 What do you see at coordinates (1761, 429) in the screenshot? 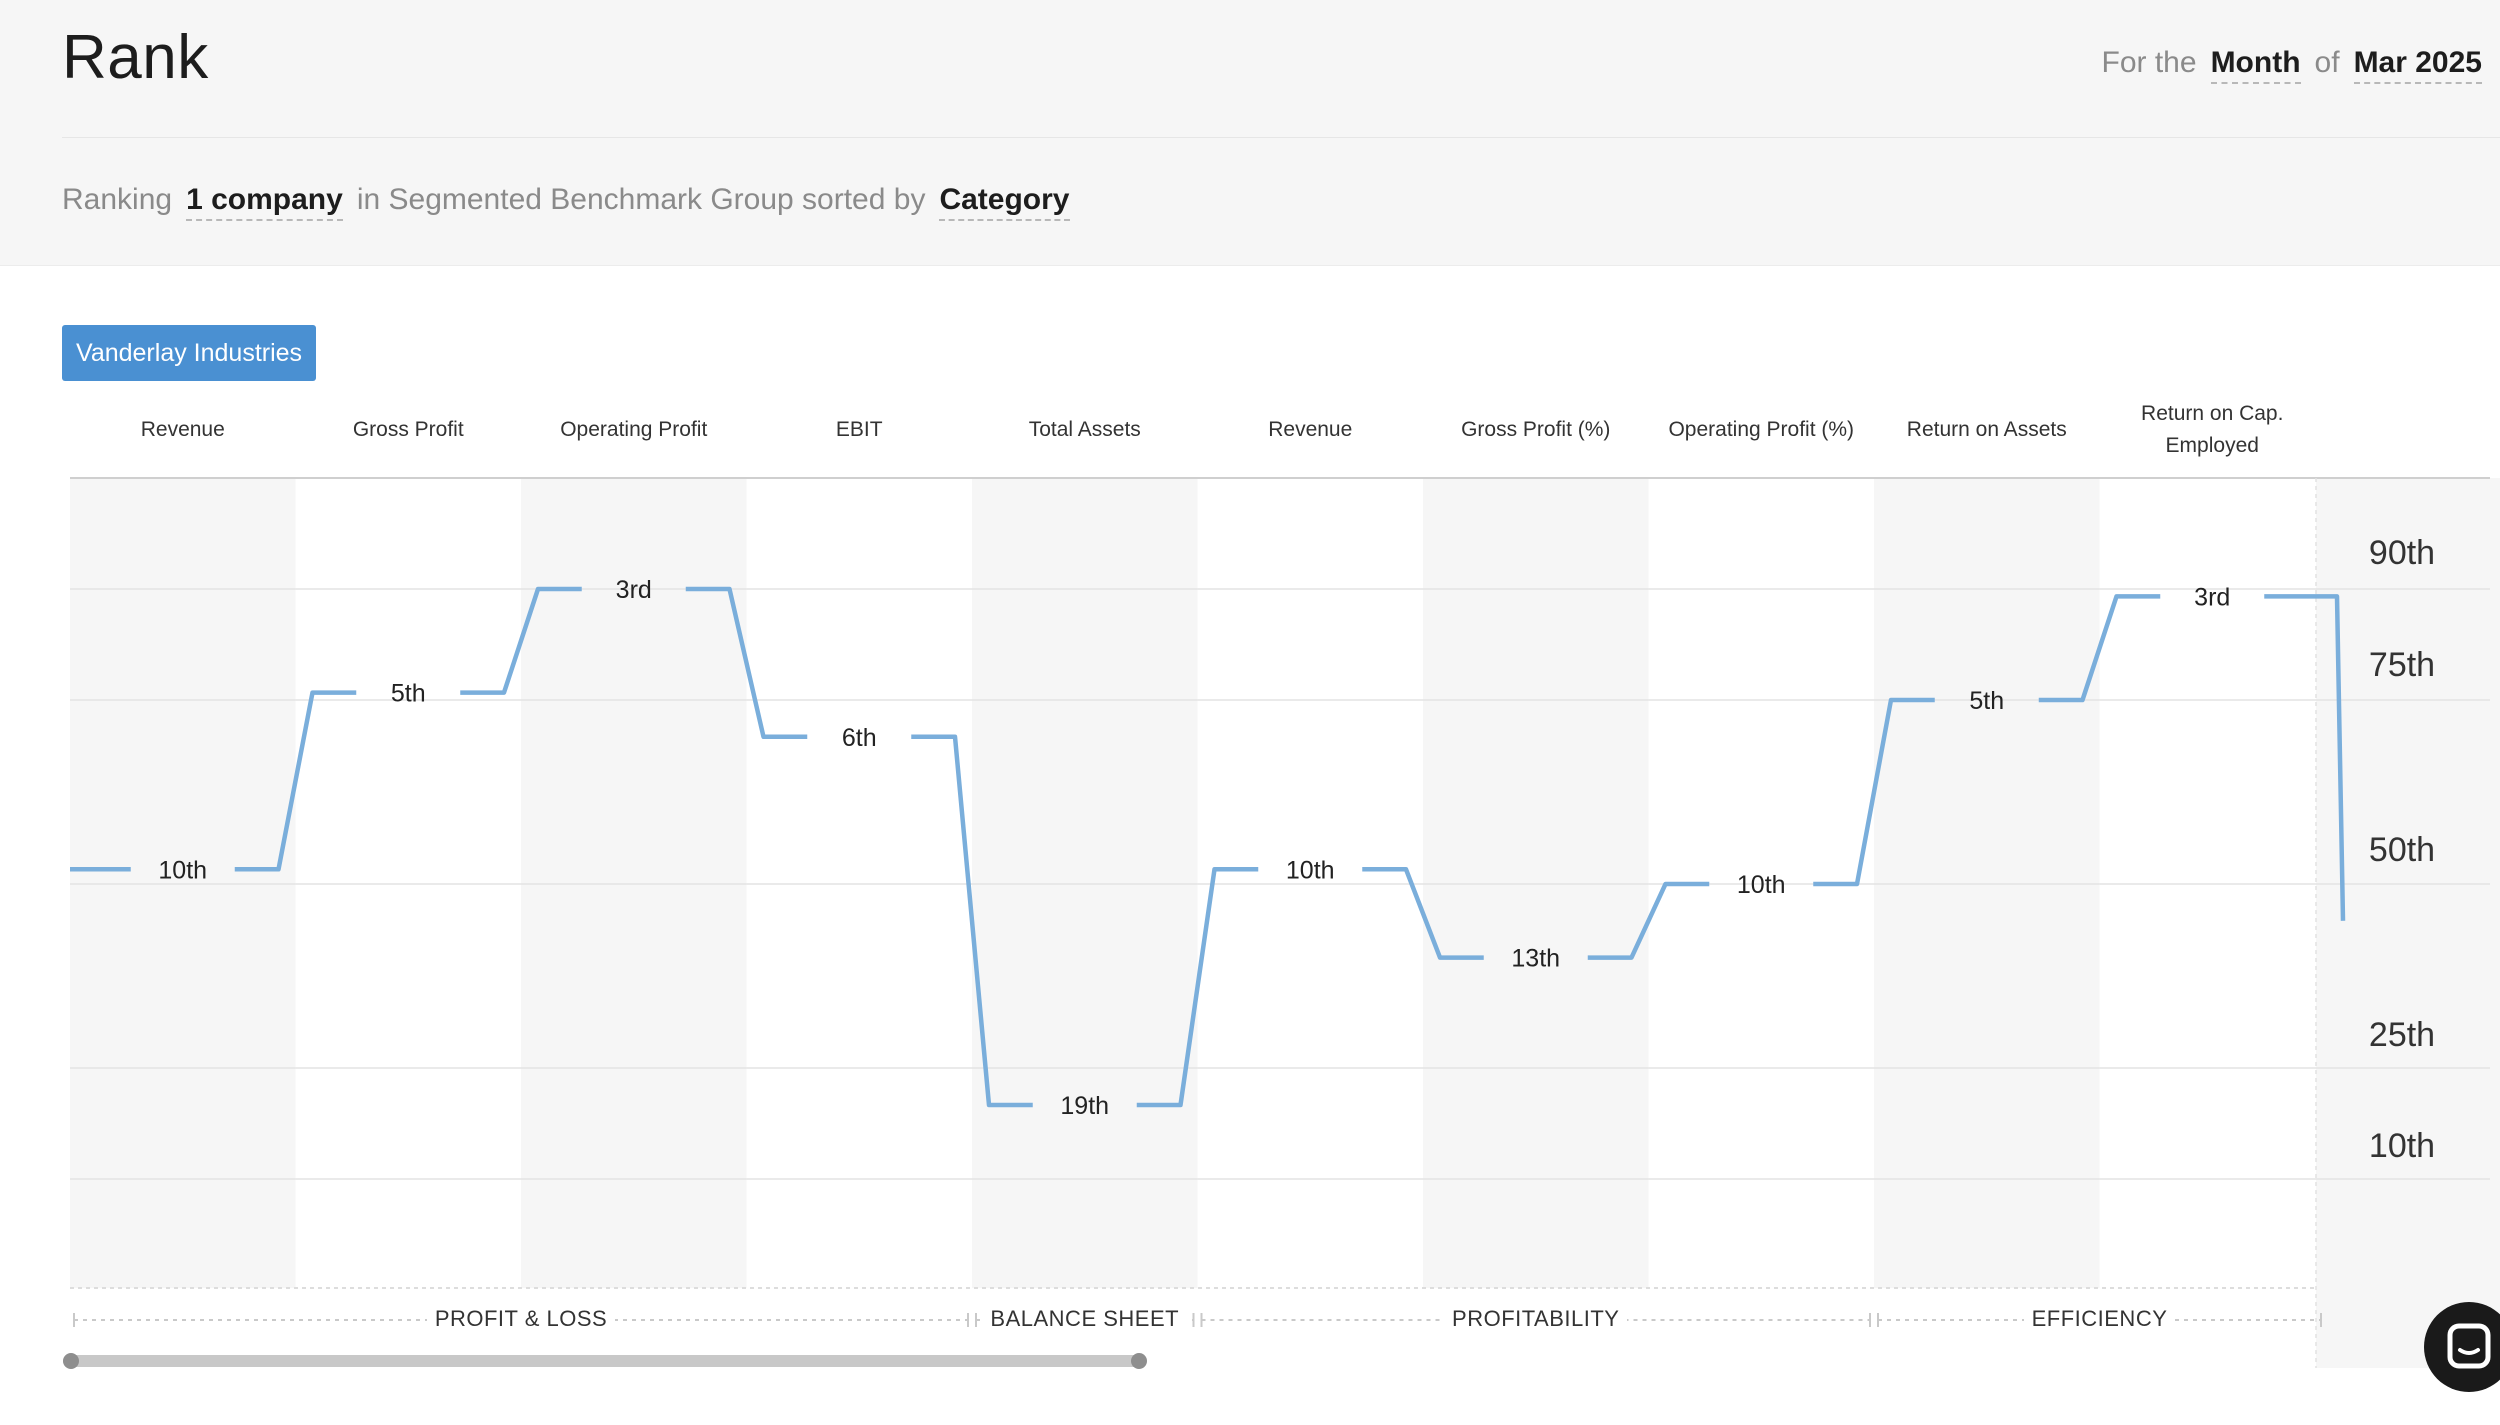
I see `column-header: Operating Profit (%)` at bounding box center [1761, 429].